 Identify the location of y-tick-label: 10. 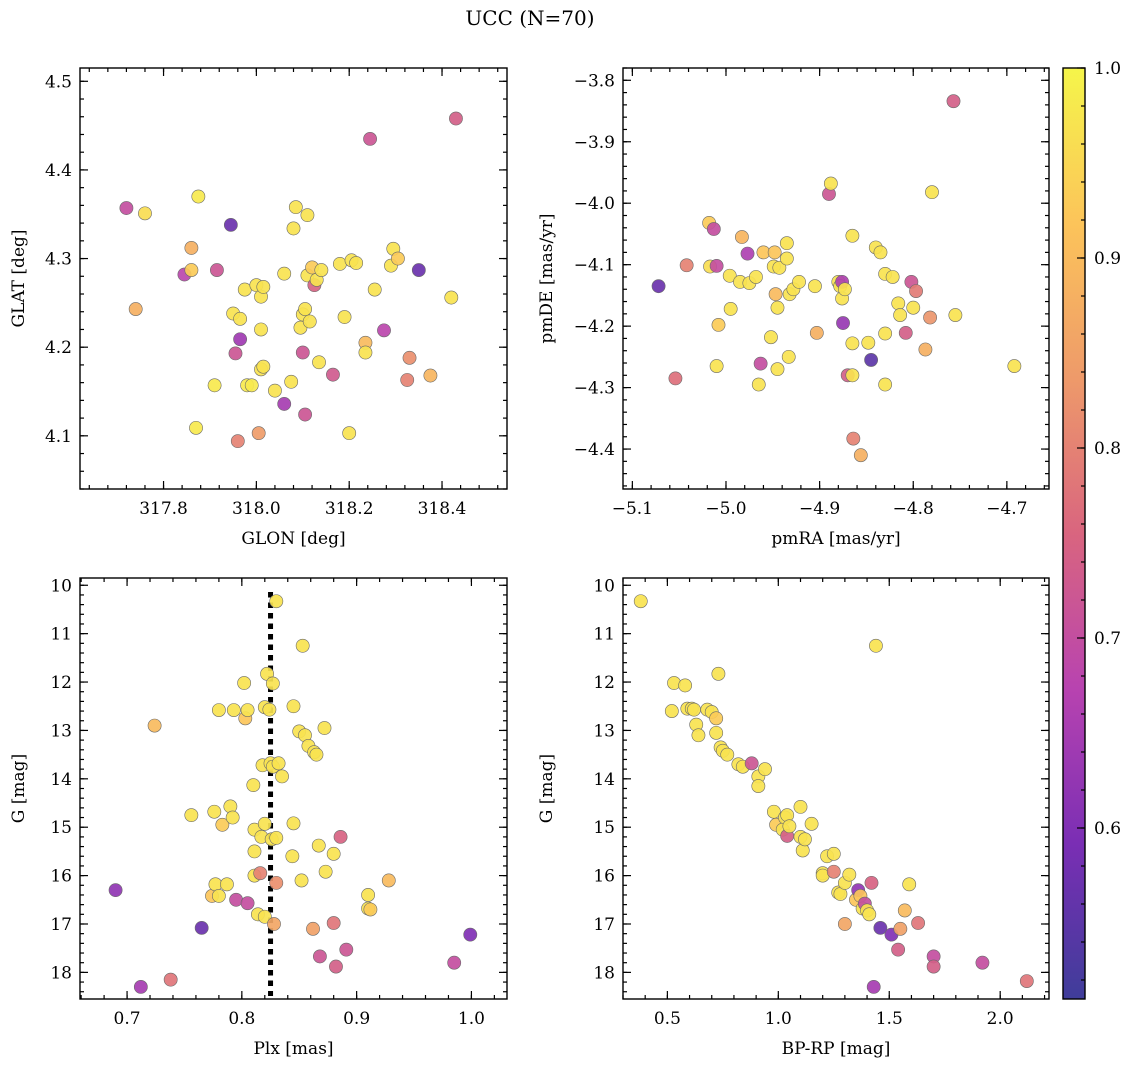
(61, 586).